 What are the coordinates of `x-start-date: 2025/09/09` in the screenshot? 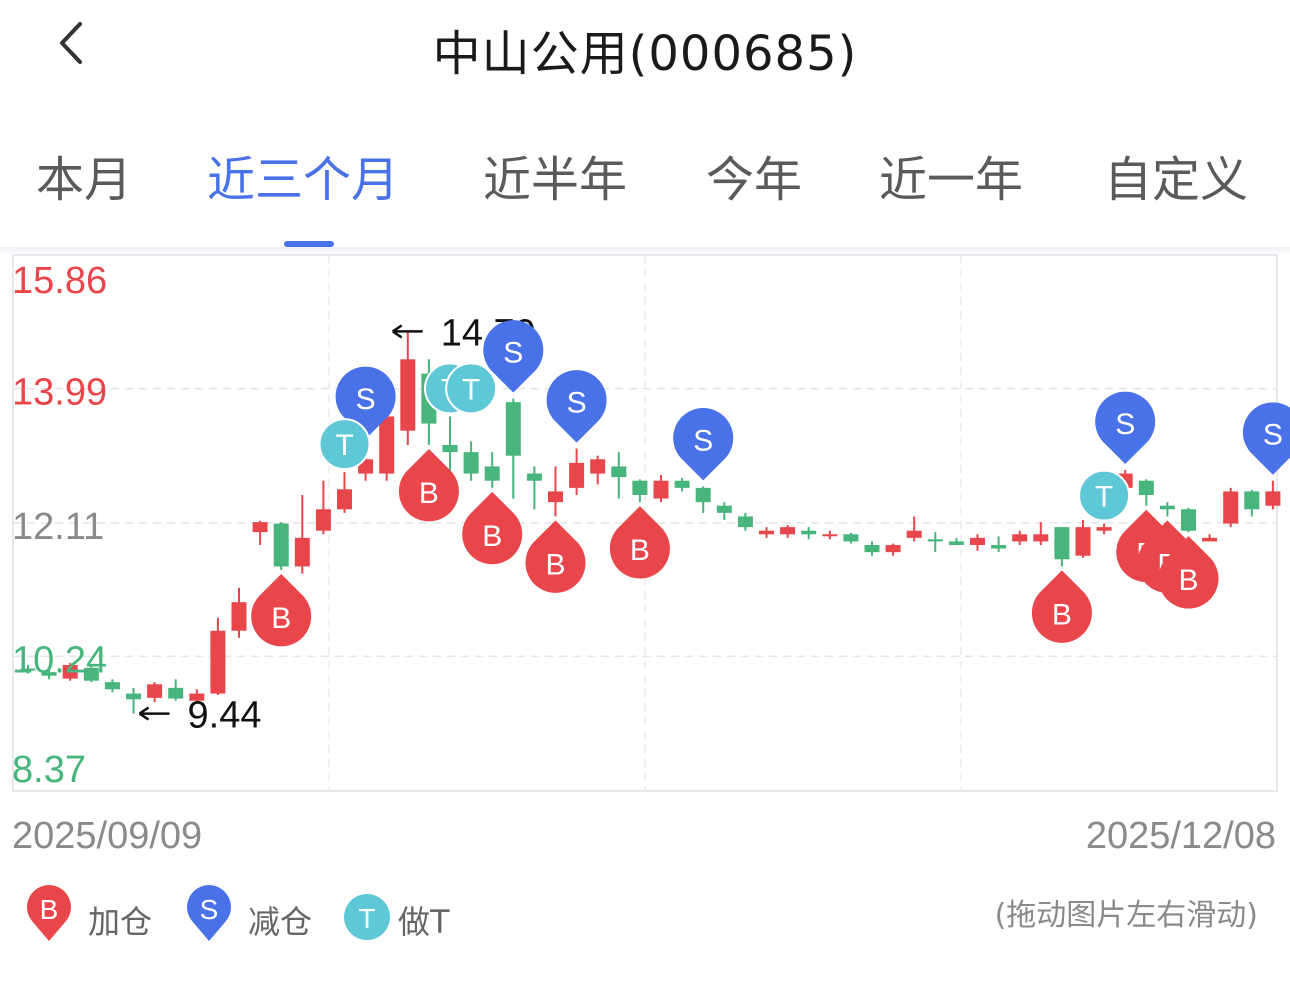 It's located at (107, 836).